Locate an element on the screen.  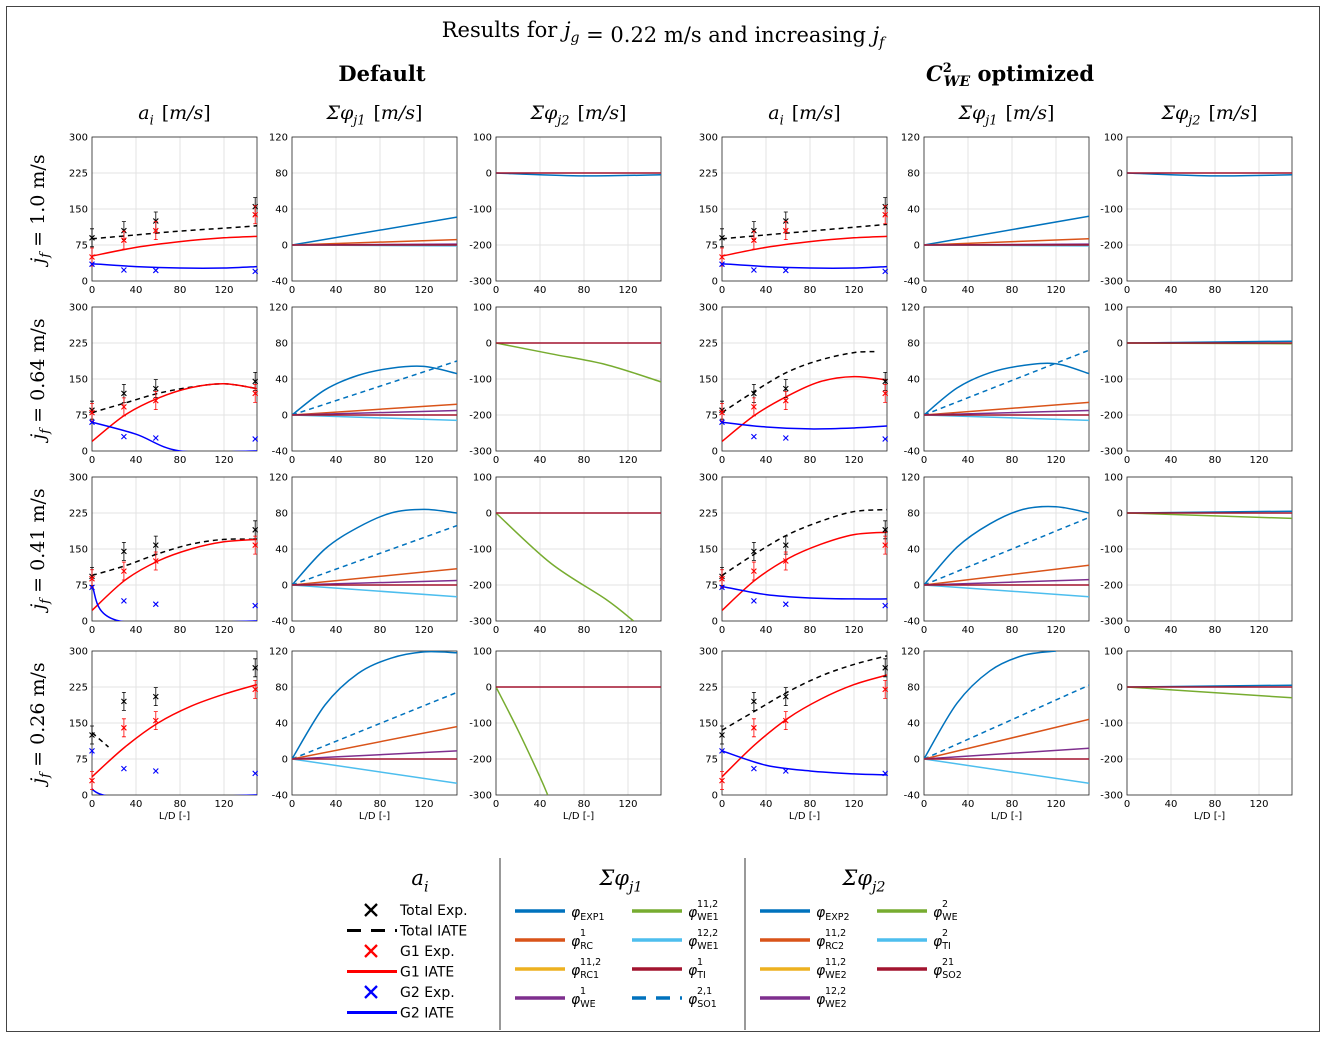
column-header-1: ai [m/s] is located at coordinates (174, 115).